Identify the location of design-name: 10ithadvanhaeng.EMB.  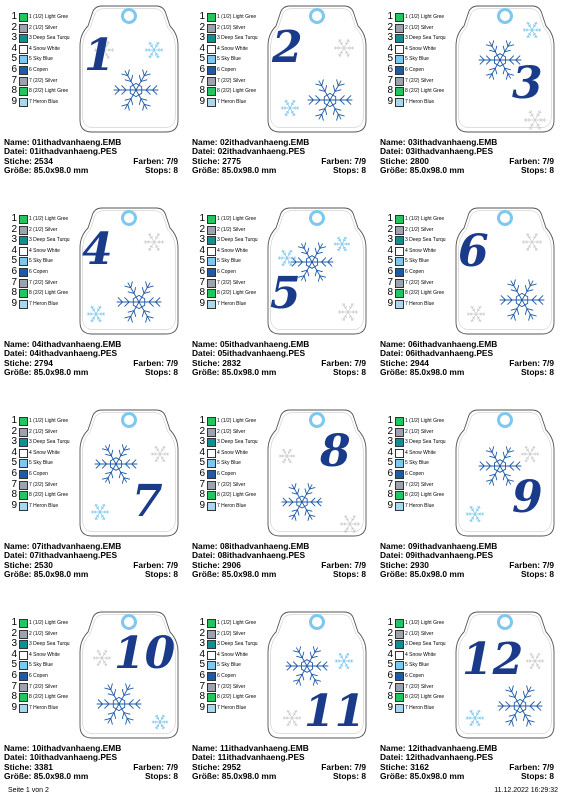
(76, 748).